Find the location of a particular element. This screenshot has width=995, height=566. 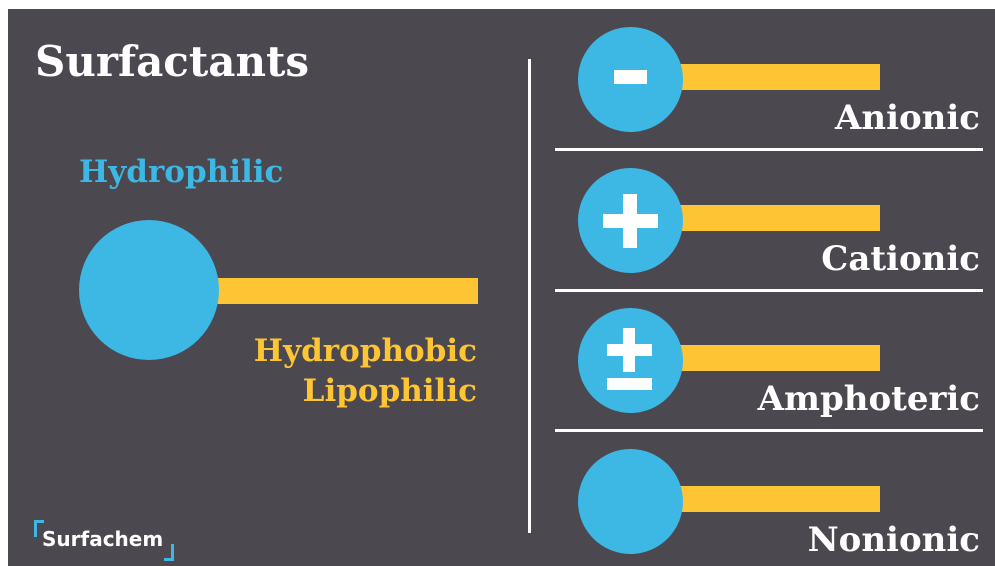

type-row-amphoteric: Amphoteric is located at coordinates (783, 368).